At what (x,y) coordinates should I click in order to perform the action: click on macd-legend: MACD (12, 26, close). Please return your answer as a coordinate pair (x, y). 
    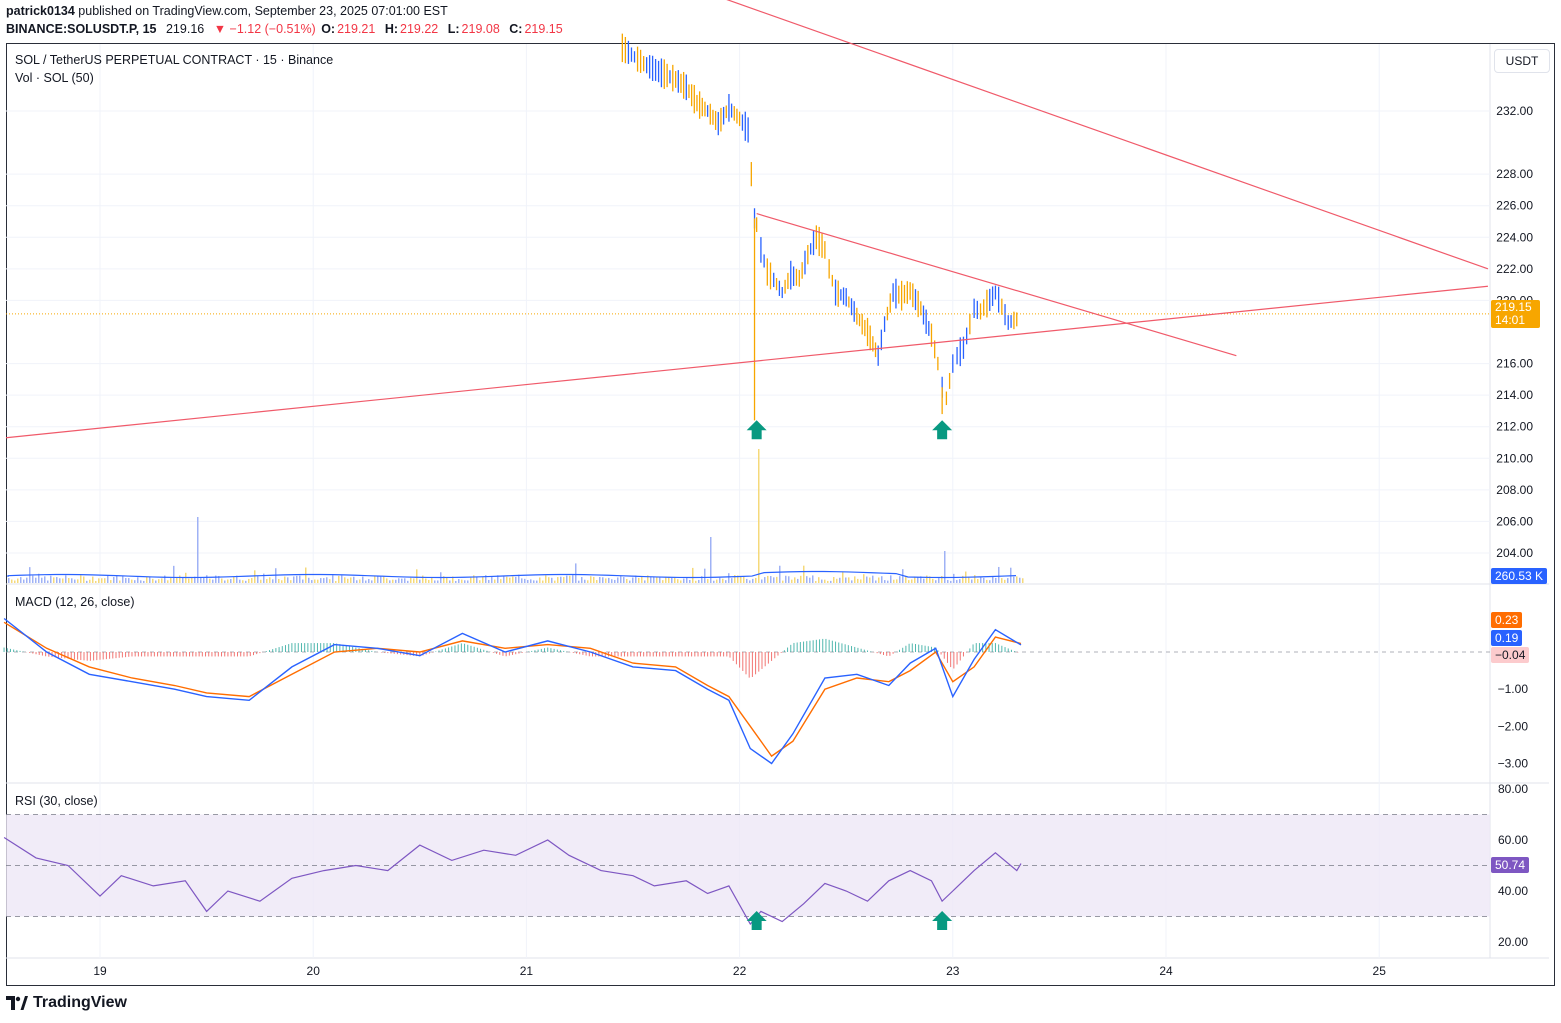
    Looking at the image, I should click on (75, 602).